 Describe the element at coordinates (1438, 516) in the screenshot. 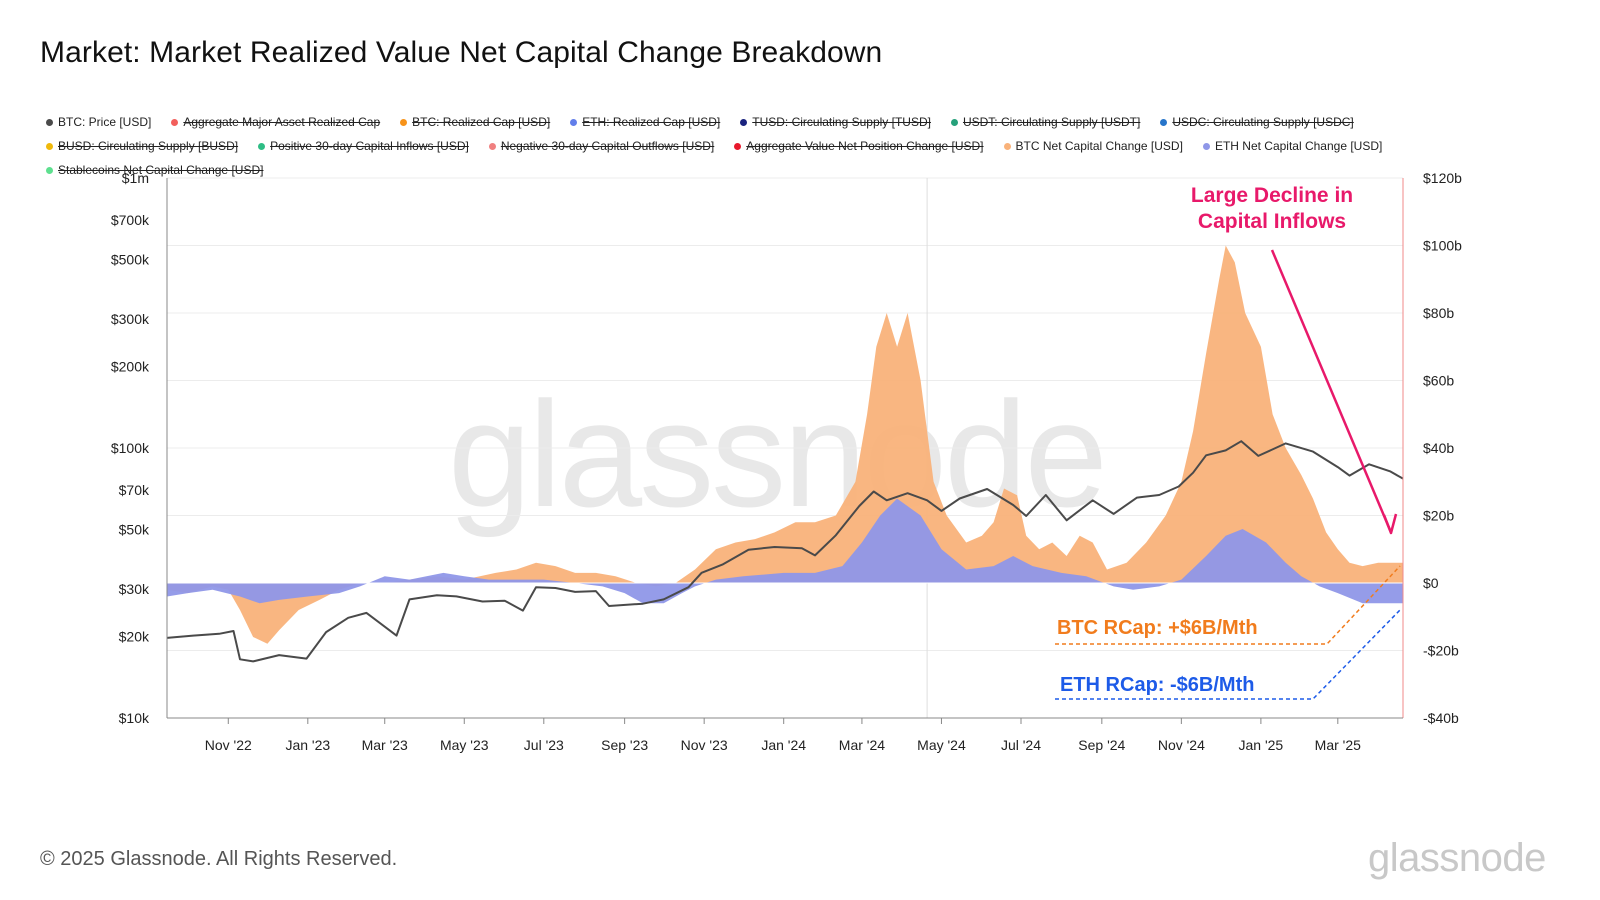

I see `right-tick-label: $20b` at that location.